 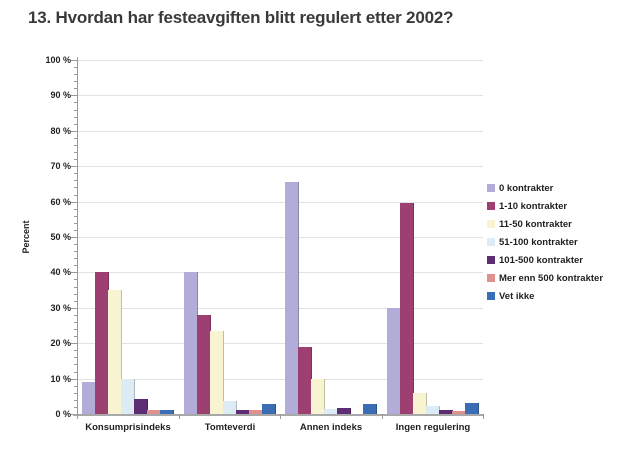 What do you see at coordinates (331, 427) in the screenshot?
I see `category-label: Annen indeks` at bounding box center [331, 427].